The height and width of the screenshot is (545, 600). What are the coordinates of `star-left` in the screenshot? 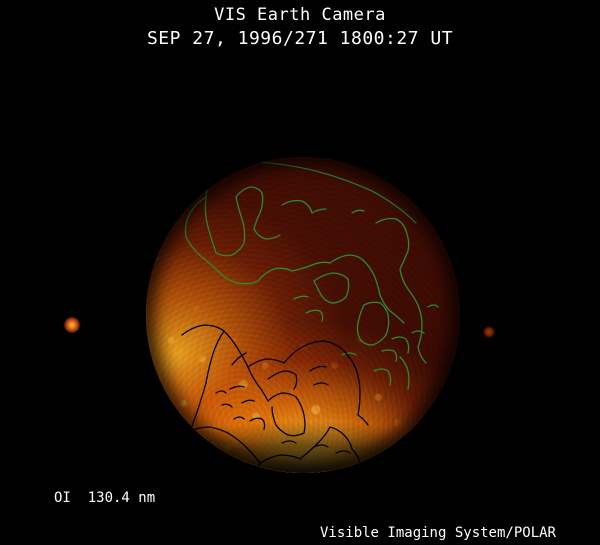 It's located at (72, 325).